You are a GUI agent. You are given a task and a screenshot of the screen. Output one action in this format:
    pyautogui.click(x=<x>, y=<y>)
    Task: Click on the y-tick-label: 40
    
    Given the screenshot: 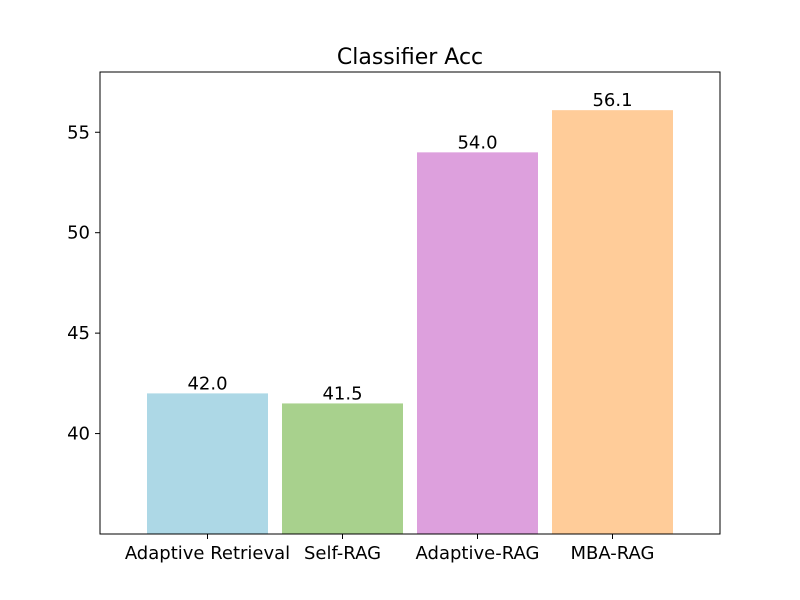 What is the action you would take?
    pyautogui.click(x=78, y=434)
    